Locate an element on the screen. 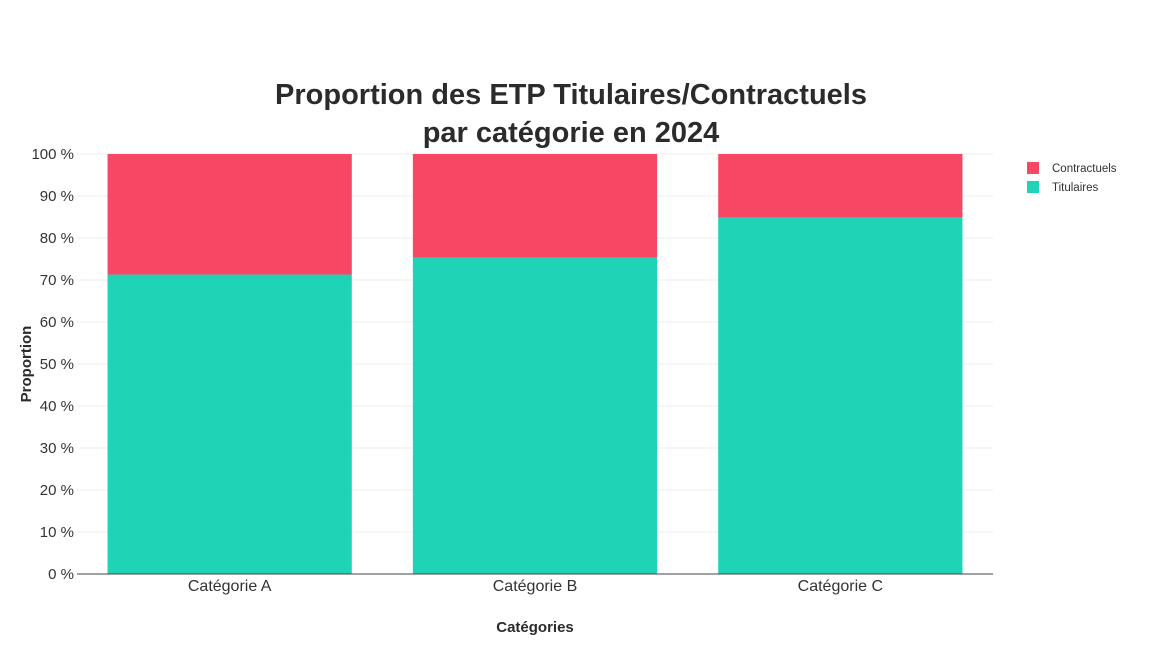  y-tick-label: 0 % is located at coordinates (61, 574).